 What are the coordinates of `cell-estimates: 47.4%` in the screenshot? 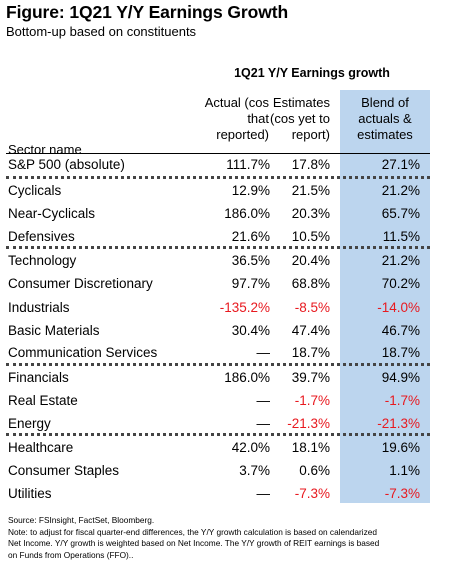 It's located at (310, 330).